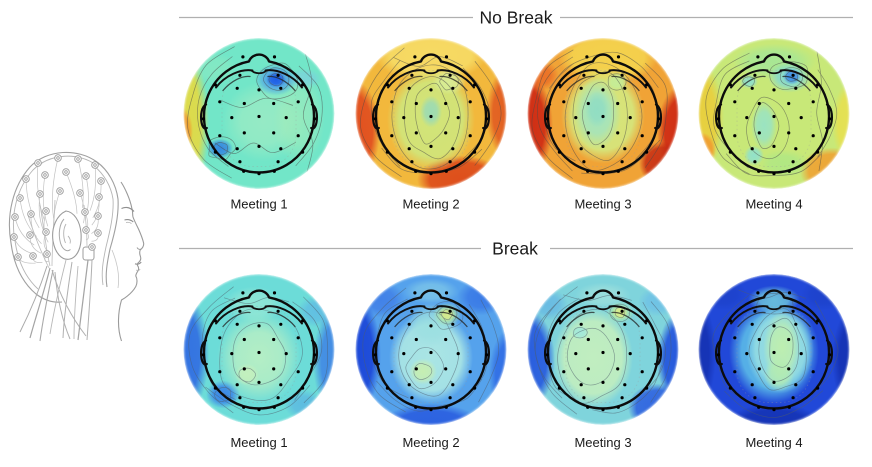 Image resolution: width=872 pixels, height=467 pixels. What do you see at coordinates (515, 248) in the screenshot?
I see `svg-text: Break` at bounding box center [515, 248].